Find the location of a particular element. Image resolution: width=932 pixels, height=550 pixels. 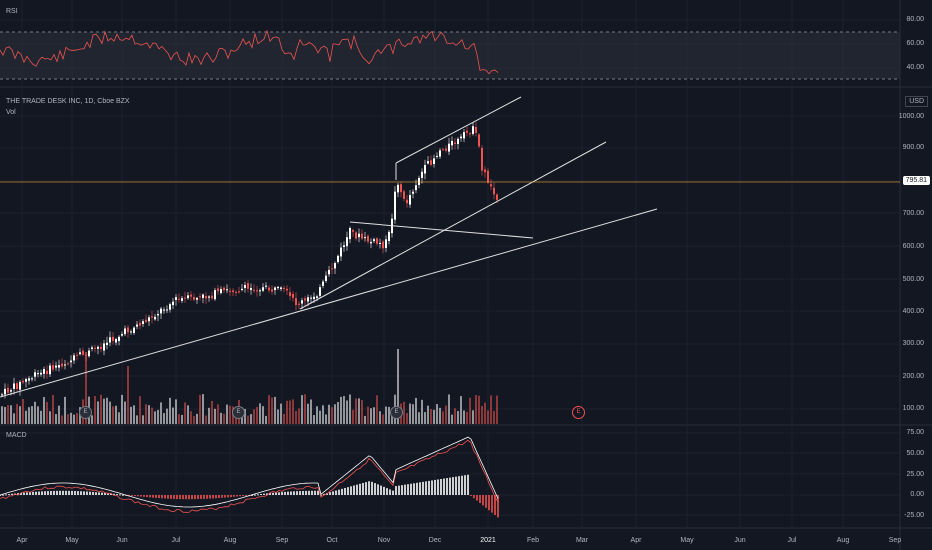

earnings-marker-upcoming: E is located at coordinates (578, 412).